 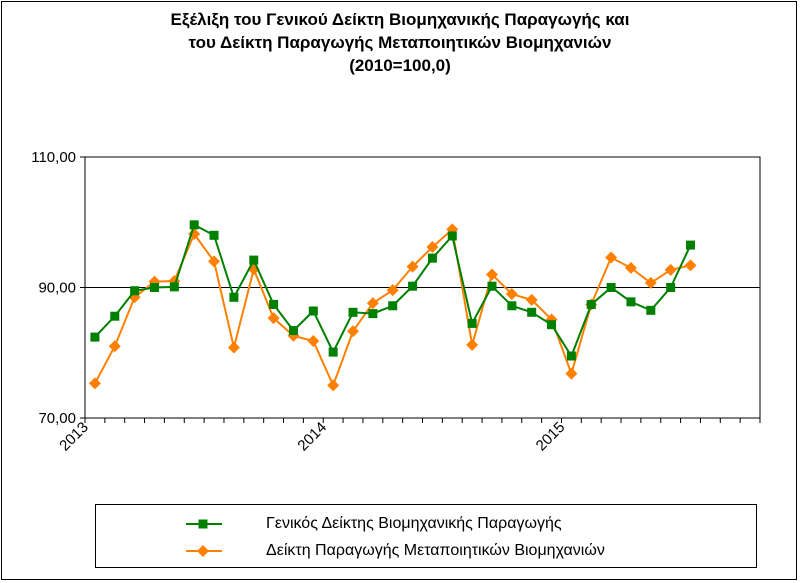 What do you see at coordinates (551, 437) in the screenshot?
I see `x-tick-label: 2015` at bounding box center [551, 437].